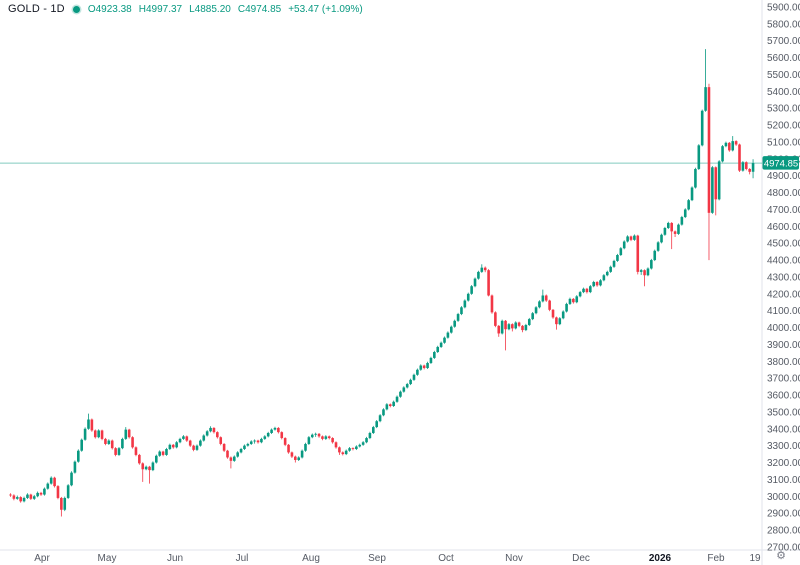 The image size is (800, 565). What do you see at coordinates (783, 24) in the screenshot?
I see `price-tick-label: 5800.00` at bounding box center [783, 24].